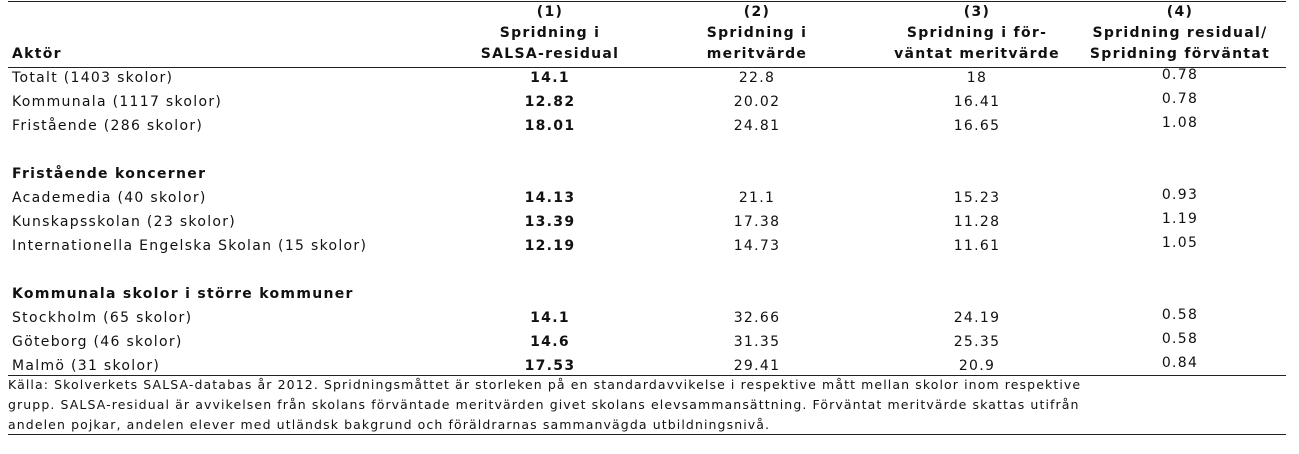  I want to click on column-number: (4), so click(1180, 12).